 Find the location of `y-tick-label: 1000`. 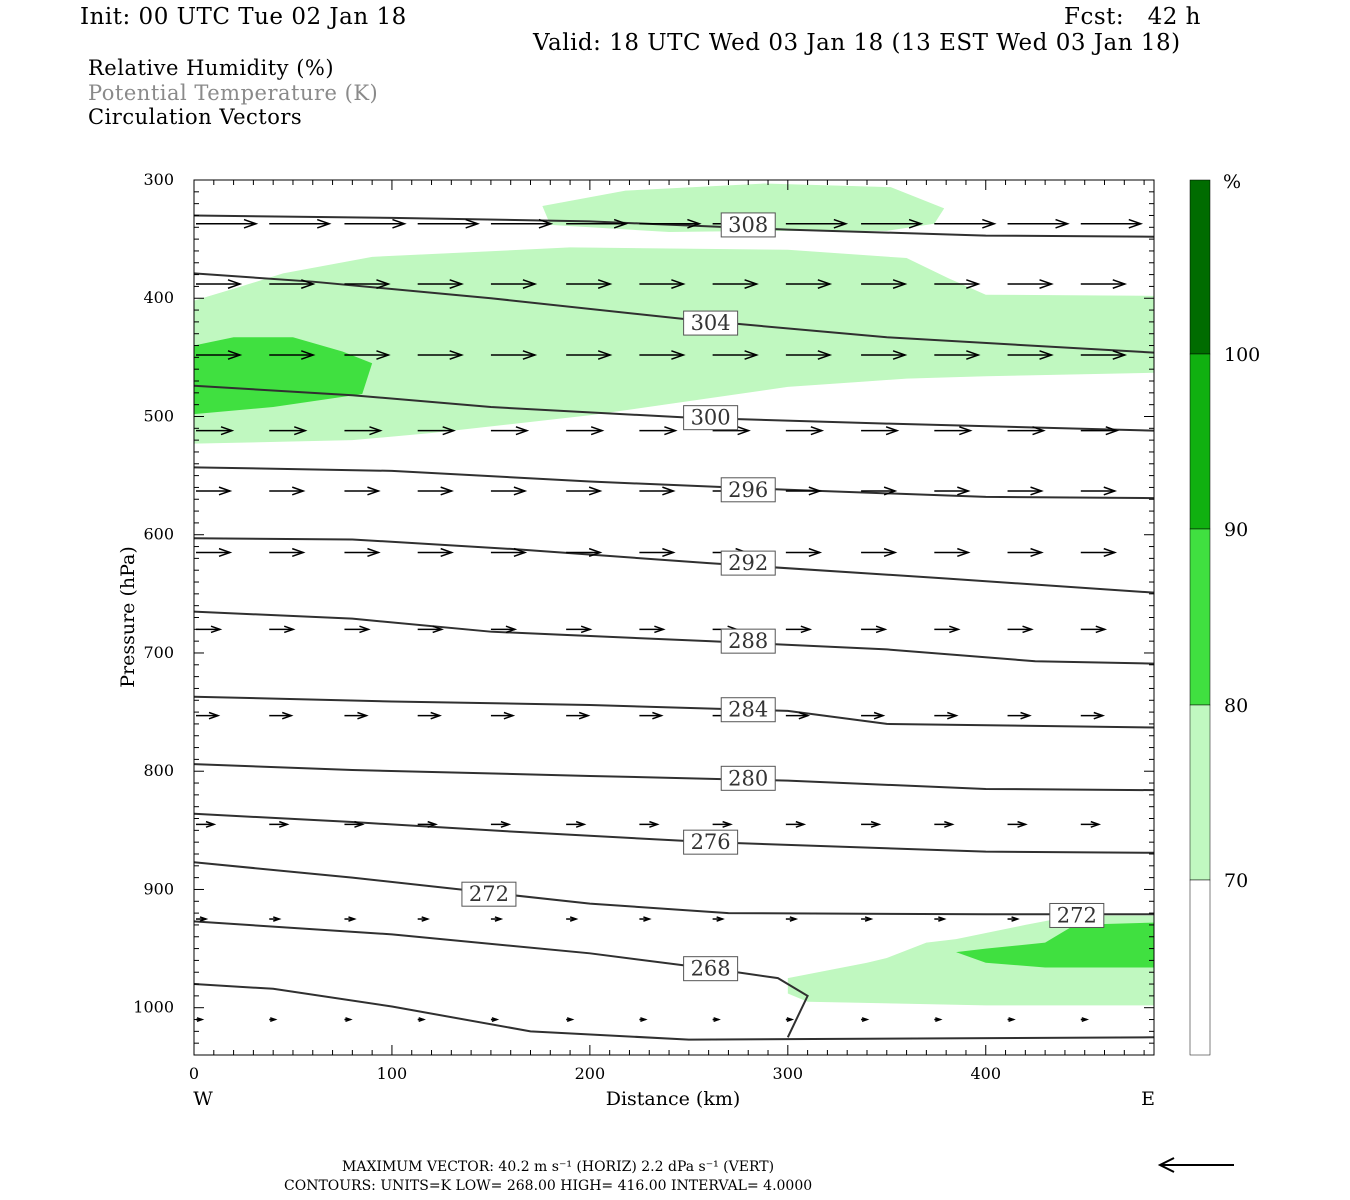

y-tick-label: 1000 is located at coordinates (153, 1007).